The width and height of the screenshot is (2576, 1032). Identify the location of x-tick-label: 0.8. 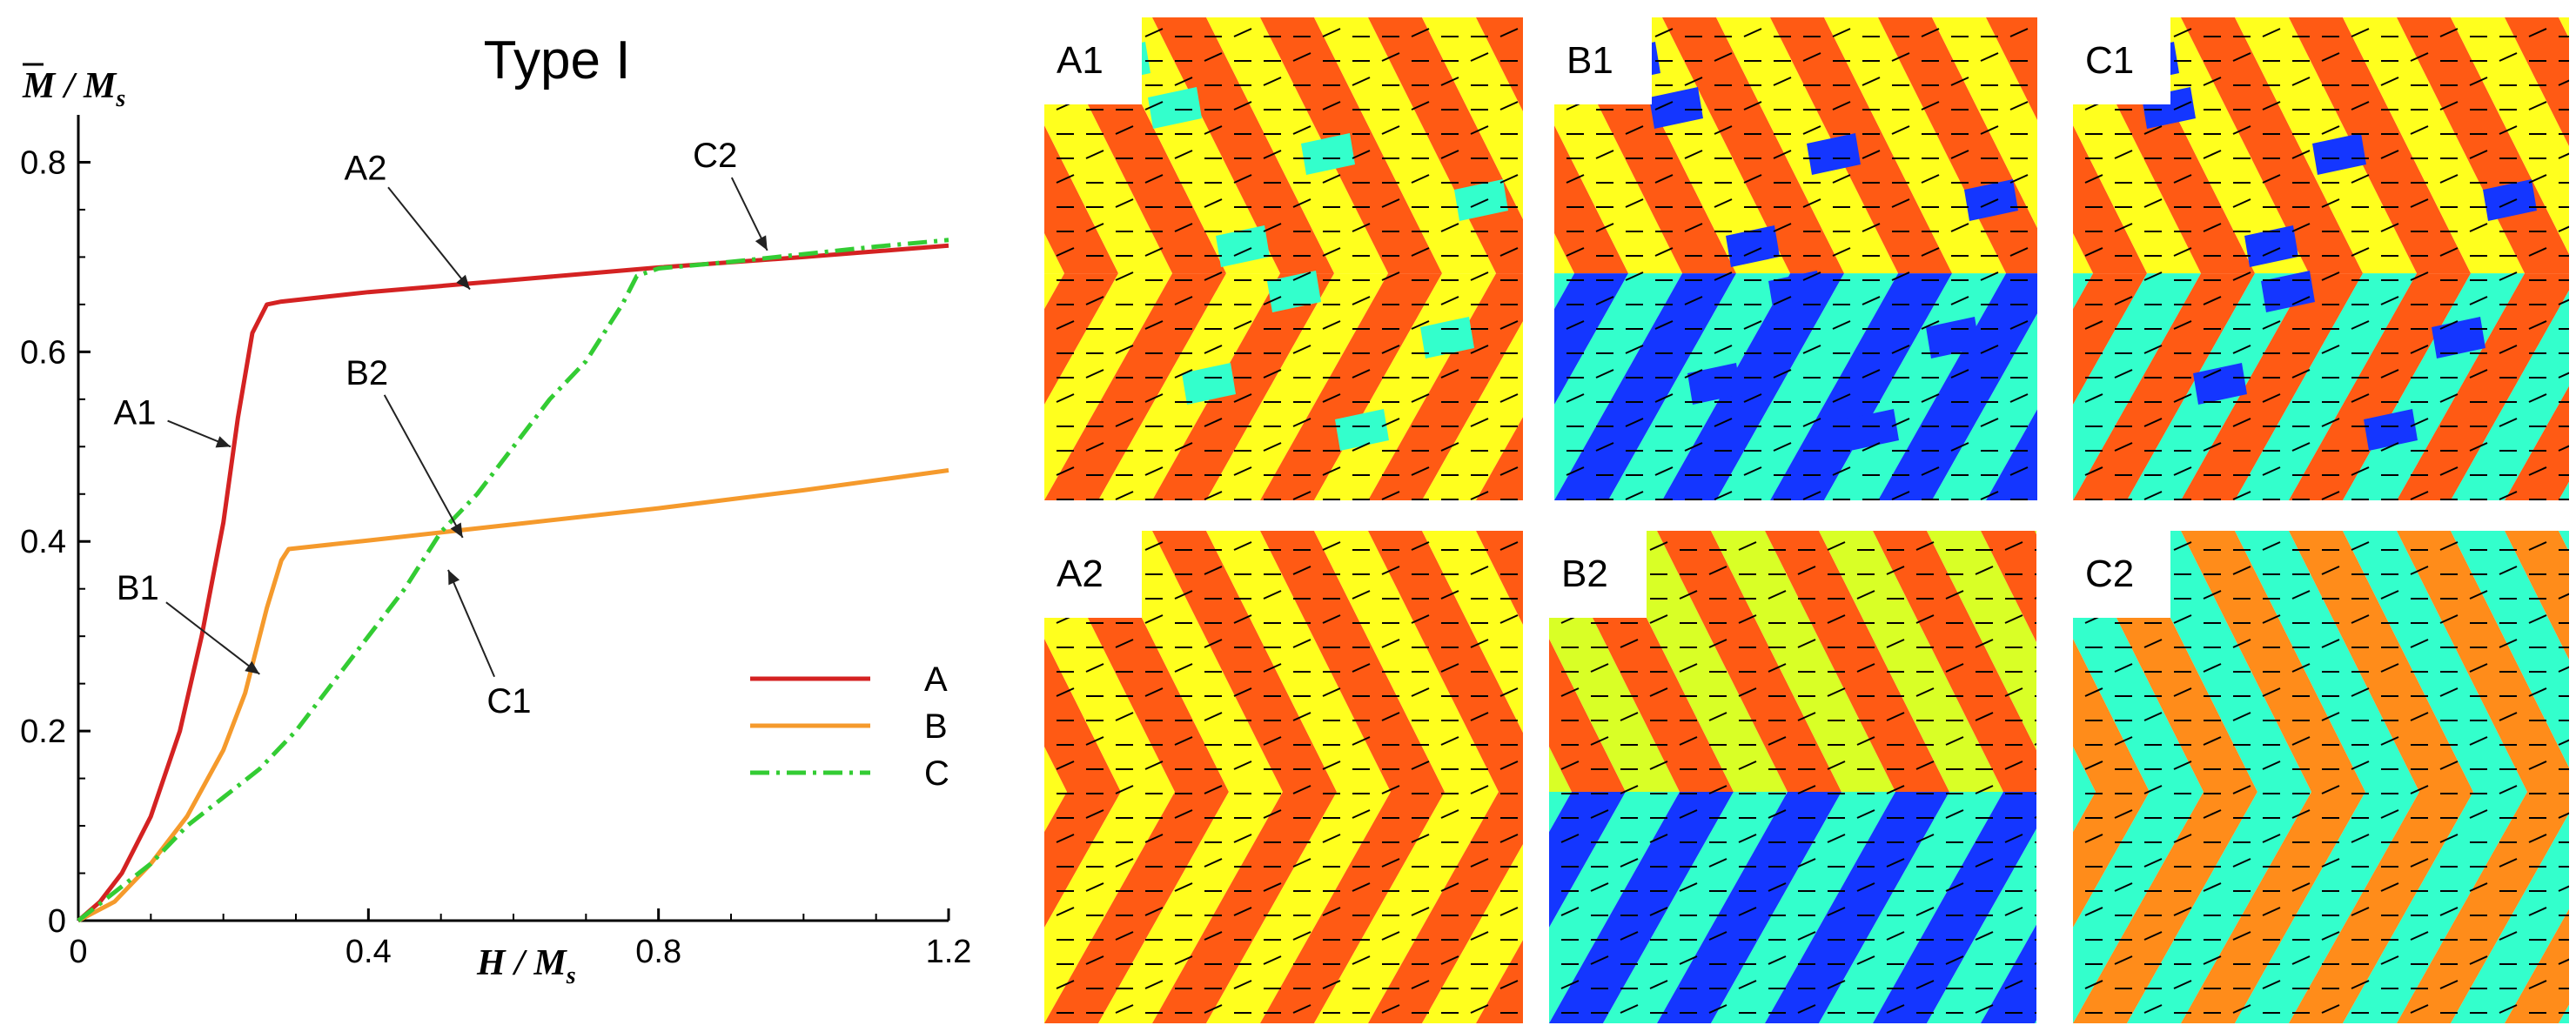
(658, 952).